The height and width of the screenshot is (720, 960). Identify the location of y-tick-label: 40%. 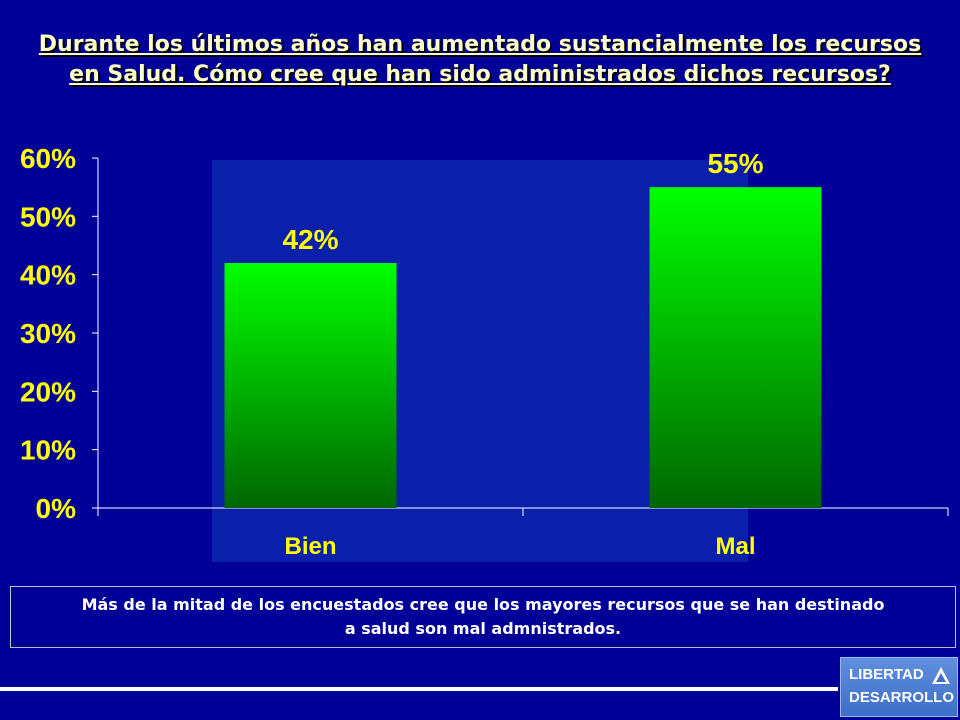
(48, 275).